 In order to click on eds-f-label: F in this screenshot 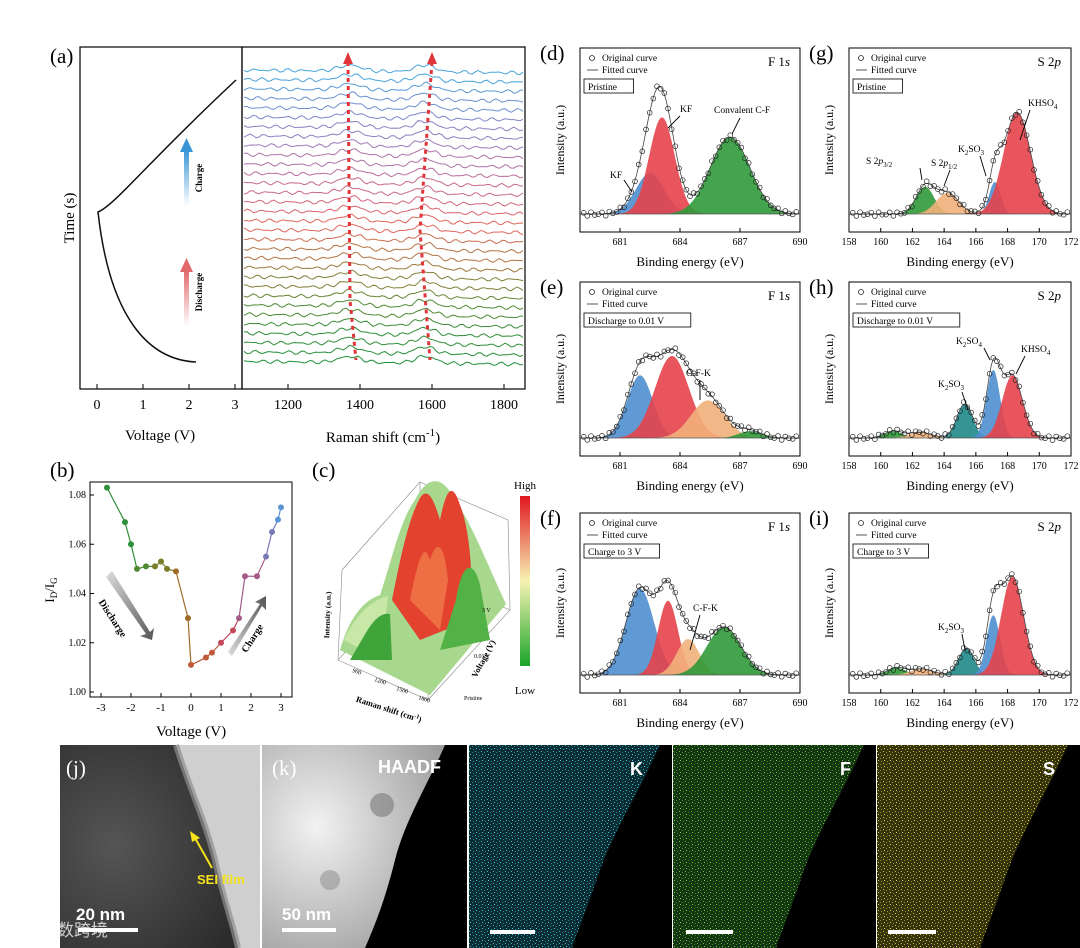, I will do `click(845, 769)`.